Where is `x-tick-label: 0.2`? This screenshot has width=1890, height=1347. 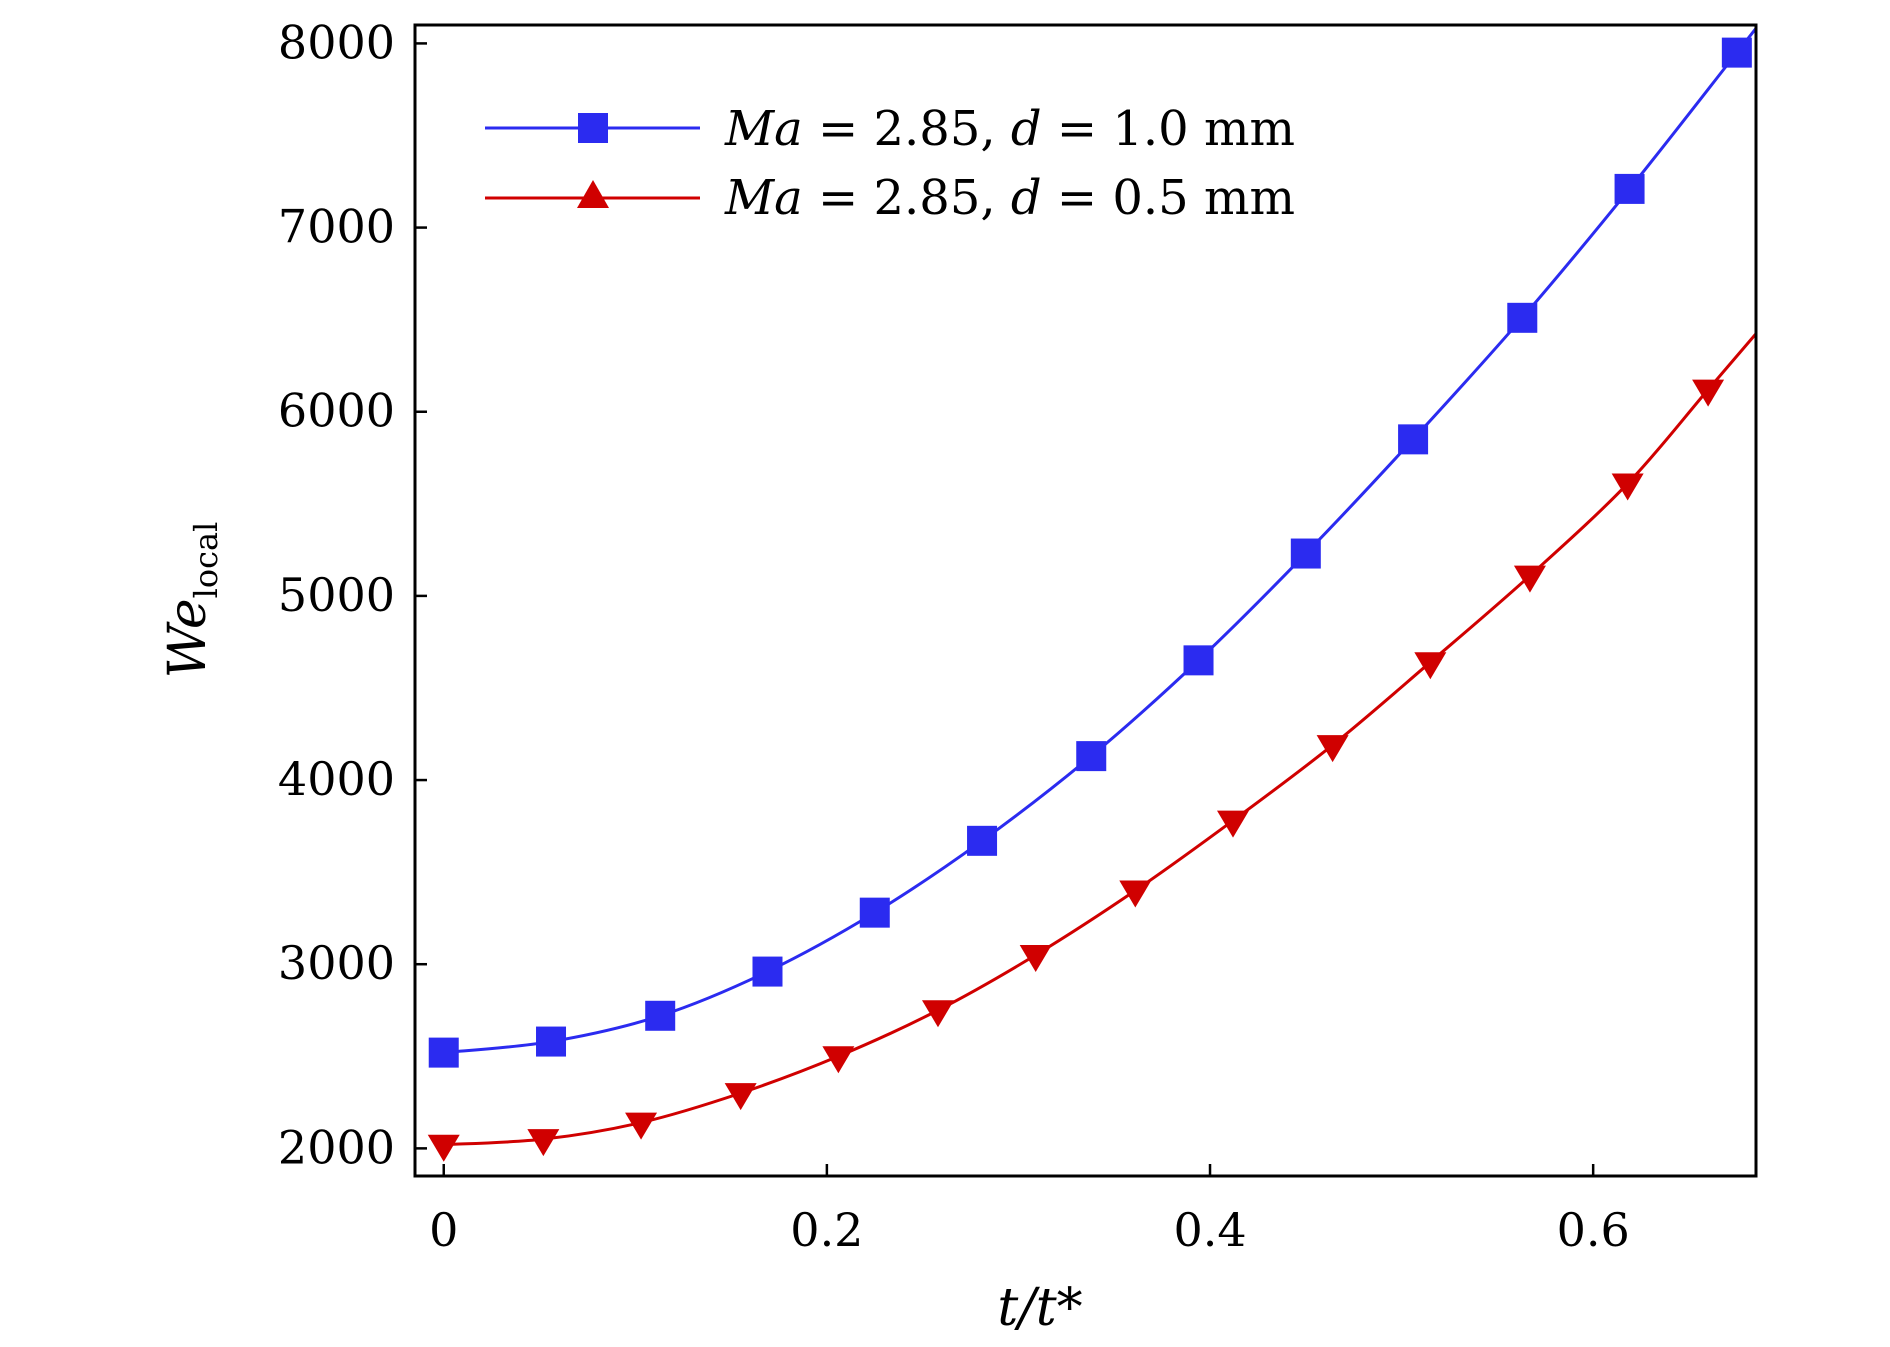
x-tick-label: 0.2 is located at coordinates (826, 1230).